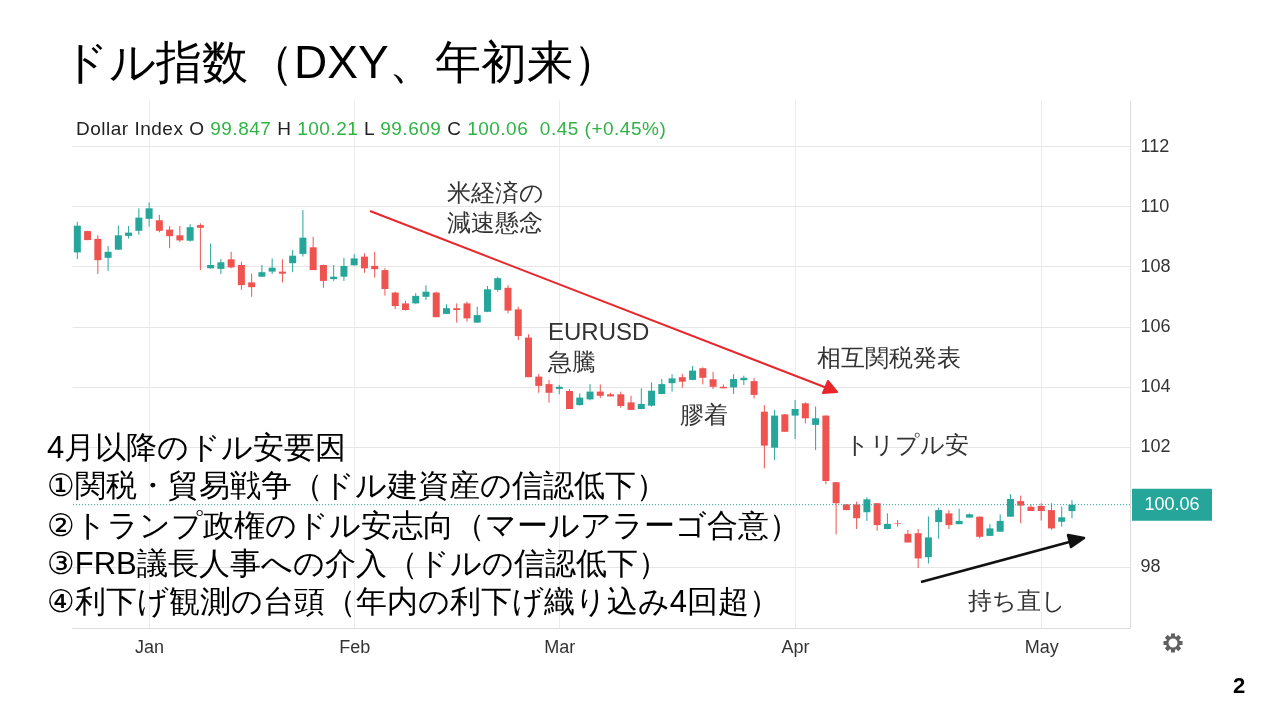 The width and height of the screenshot is (1280, 720). Describe the element at coordinates (1155, 266) in the screenshot. I see `y-tick-label: 108` at that location.